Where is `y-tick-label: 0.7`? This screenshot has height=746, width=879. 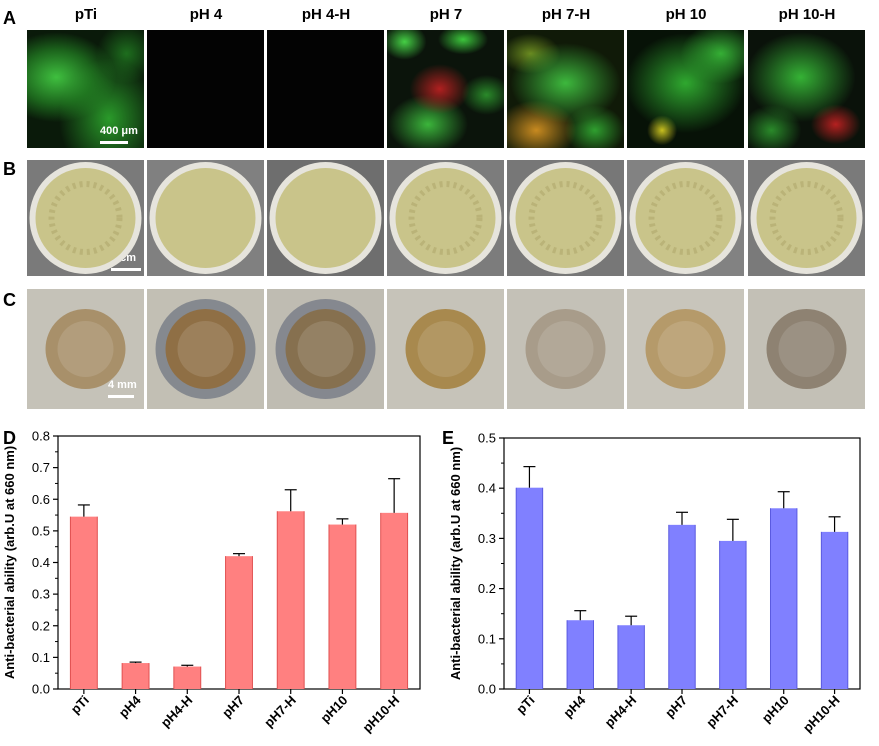 y-tick-label: 0.7 is located at coordinates (41, 467).